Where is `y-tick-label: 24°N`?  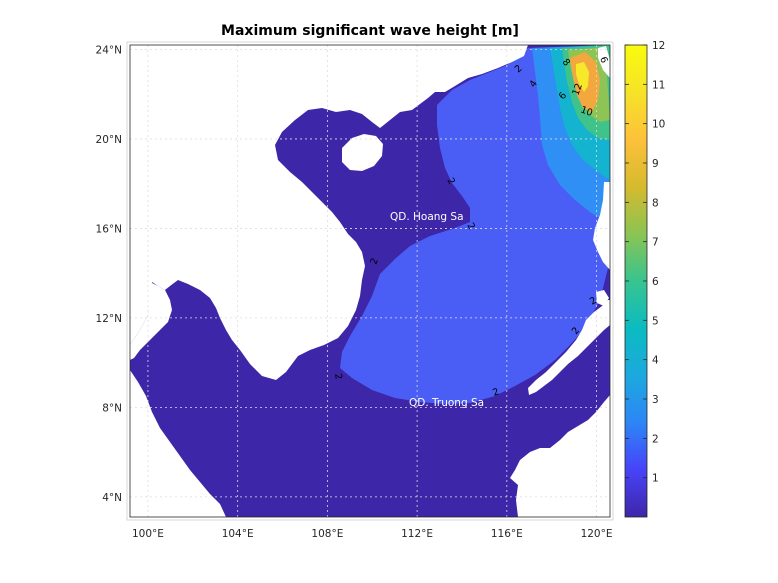 y-tick-label: 24°N is located at coordinates (109, 50).